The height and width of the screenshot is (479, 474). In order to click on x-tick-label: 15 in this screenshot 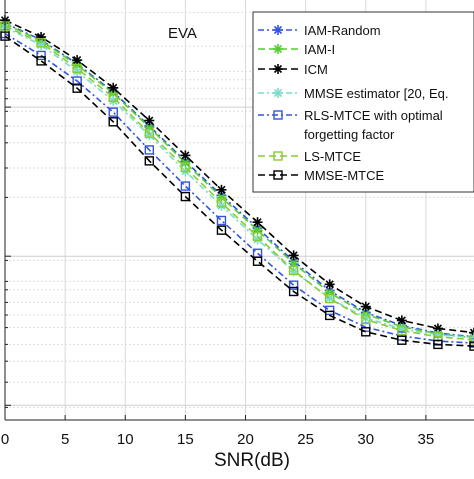, I will do `click(185, 439)`.